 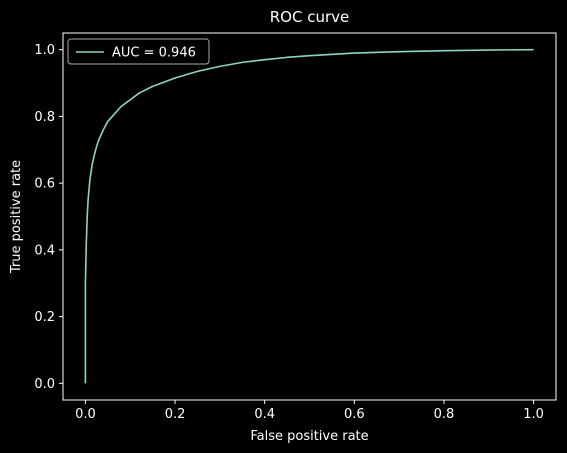 I want to click on x-tick-label: 0.4, so click(x=264, y=414).